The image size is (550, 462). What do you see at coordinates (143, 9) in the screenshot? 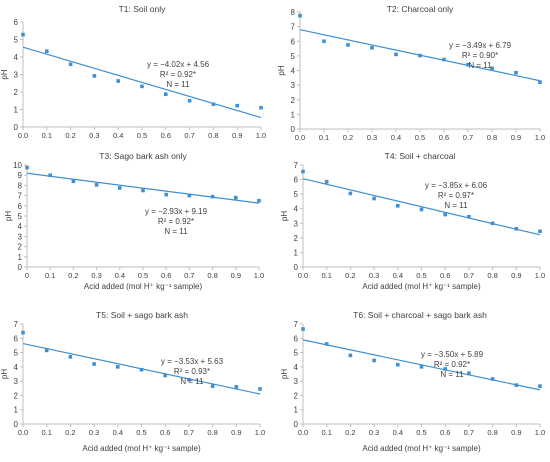
I see `panel-title: T1: Soil only` at bounding box center [143, 9].